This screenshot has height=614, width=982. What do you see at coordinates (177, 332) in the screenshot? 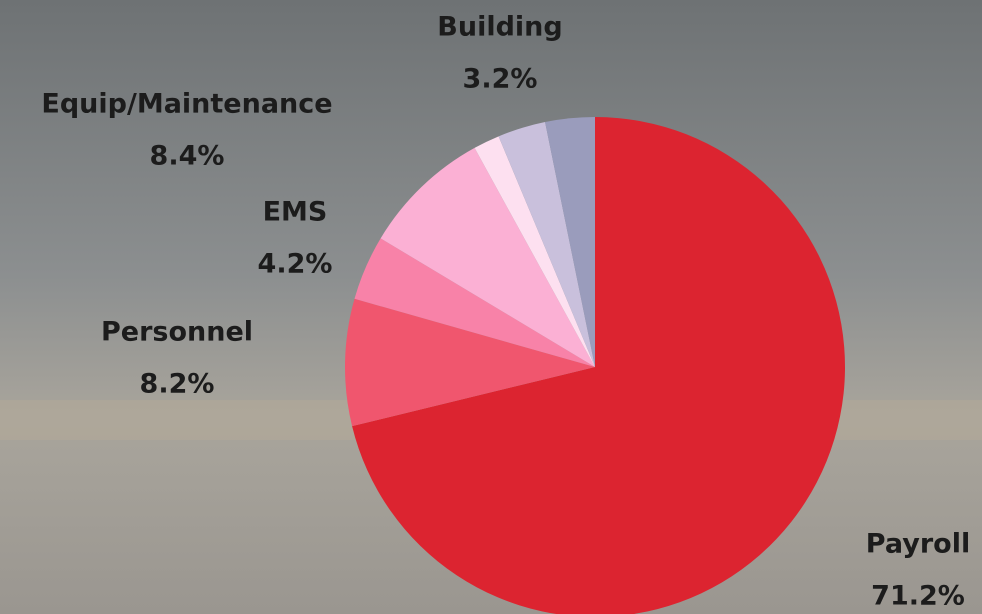
I see `slice-label: Personnel` at bounding box center [177, 332].